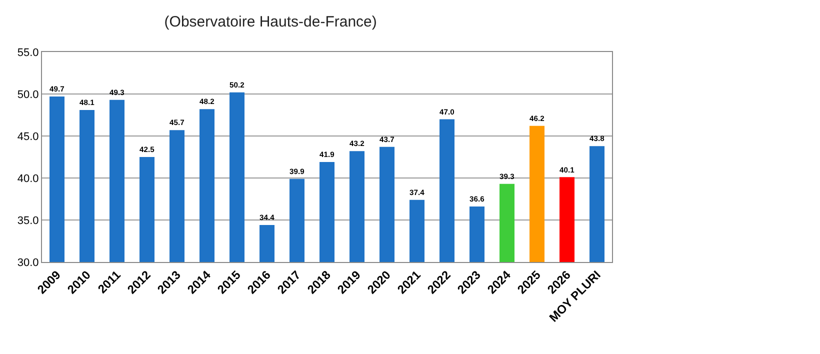  Describe the element at coordinates (28, 262) in the screenshot. I see `y-tick-label: 30.0` at that location.